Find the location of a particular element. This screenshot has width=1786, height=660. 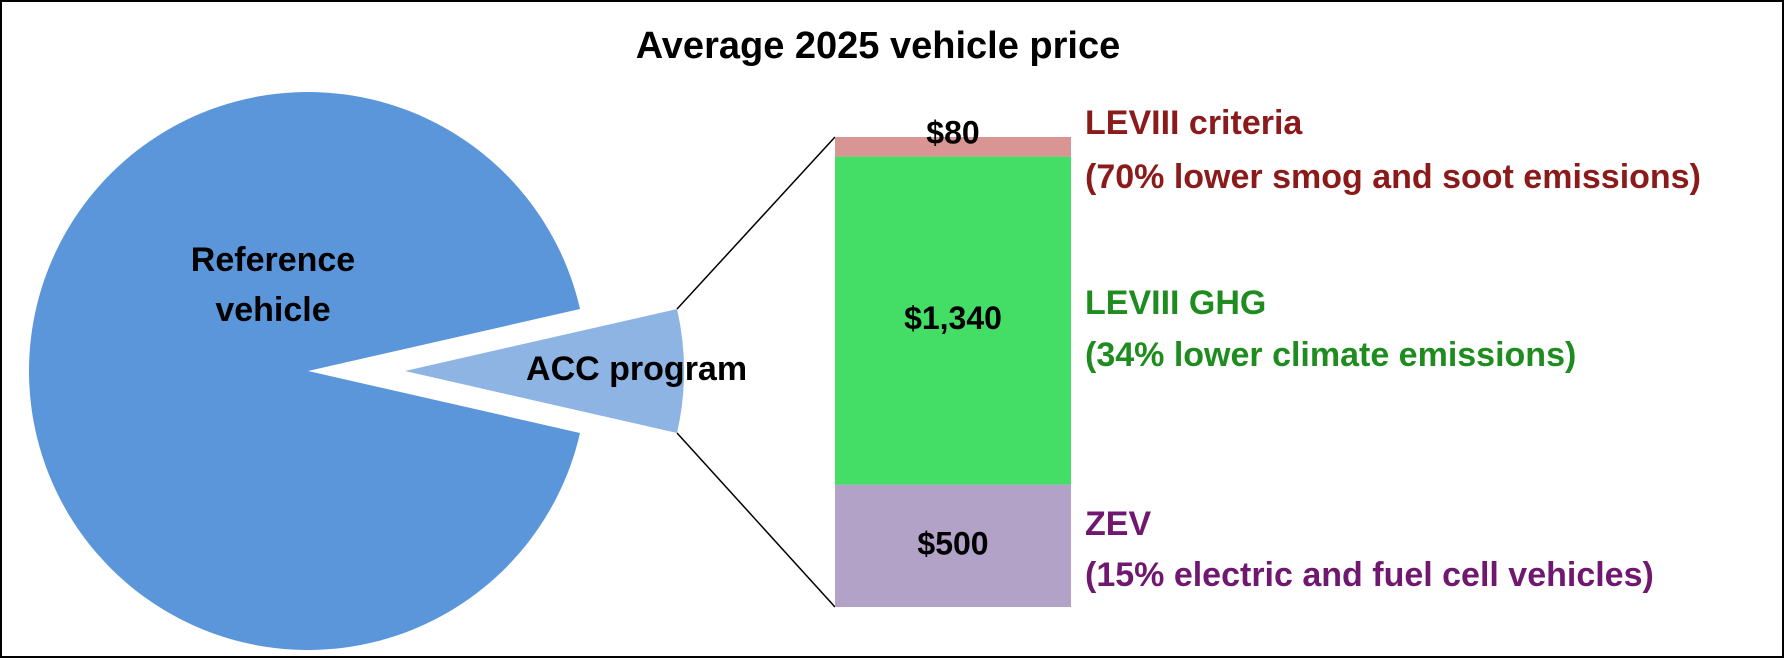

category-label: LEVIII GHG is located at coordinates (1175, 303).